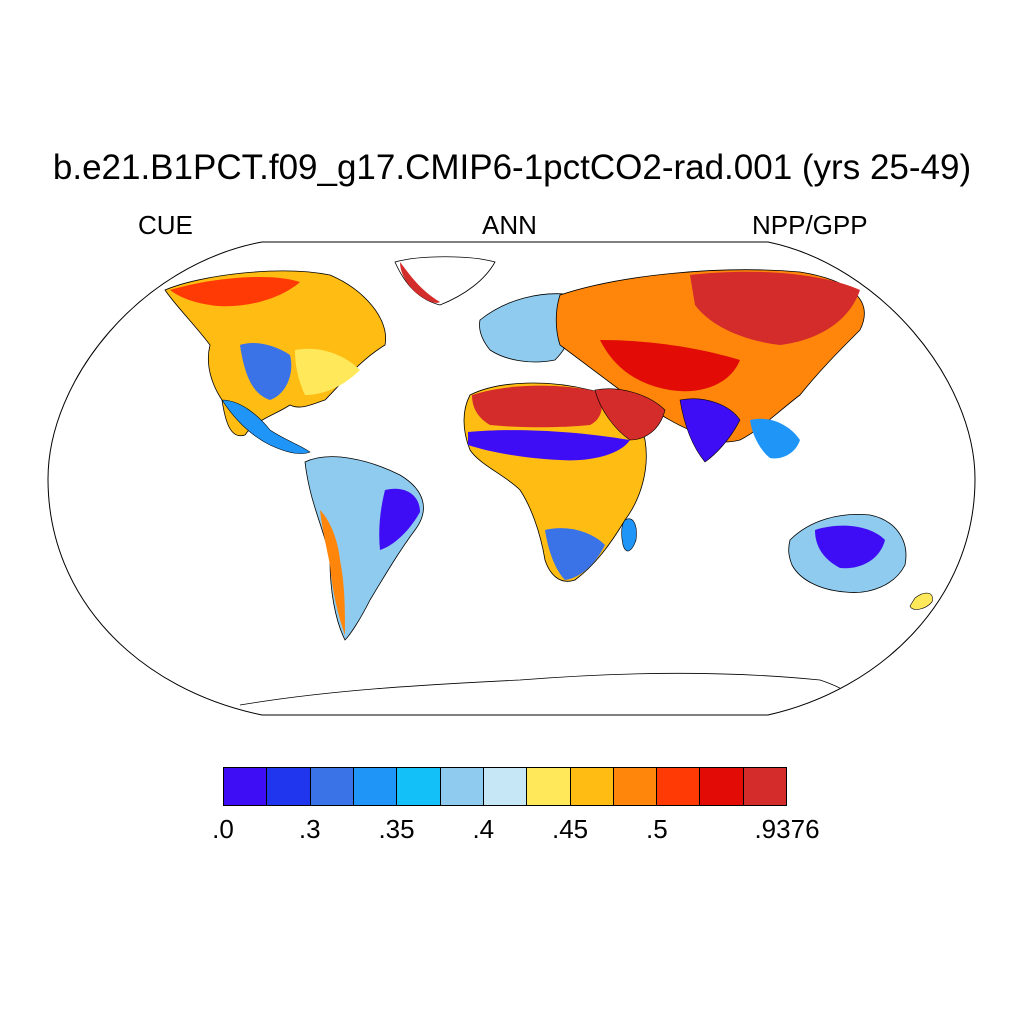  What do you see at coordinates (921, 601) in the screenshot?
I see `new-zealand-landmass` at bounding box center [921, 601].